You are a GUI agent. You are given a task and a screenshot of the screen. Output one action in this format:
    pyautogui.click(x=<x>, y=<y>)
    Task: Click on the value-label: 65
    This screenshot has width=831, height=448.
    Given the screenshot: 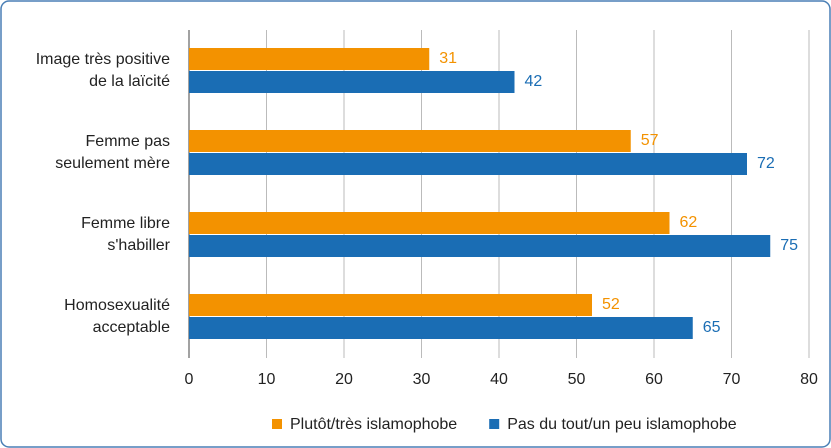 What is the action you would take?
    pyautogui.click(x=712, y=327)
    